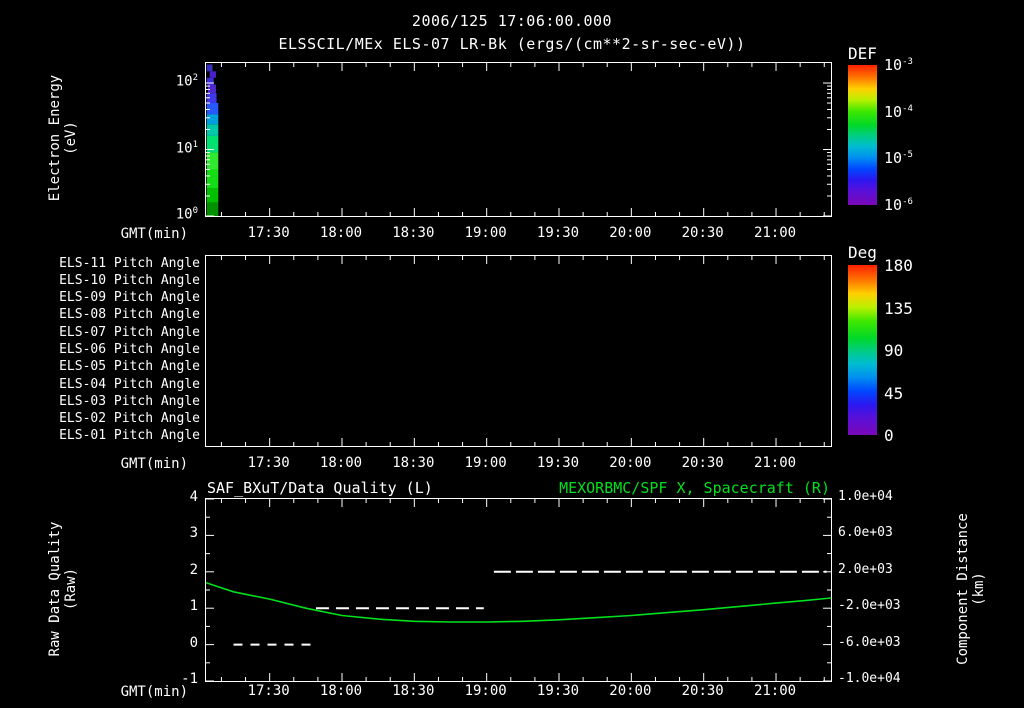  I want to click on def-colorbar, so click(862, 135).